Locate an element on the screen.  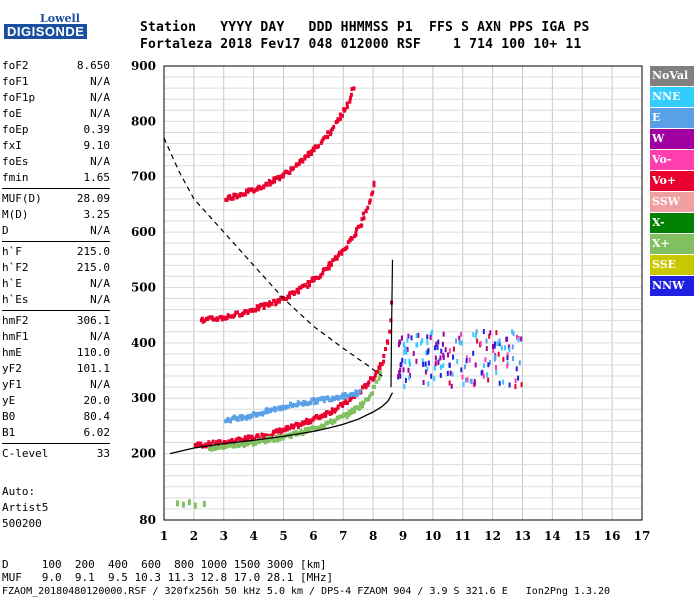
param-name: foEp is located at coordinates (15, 129).